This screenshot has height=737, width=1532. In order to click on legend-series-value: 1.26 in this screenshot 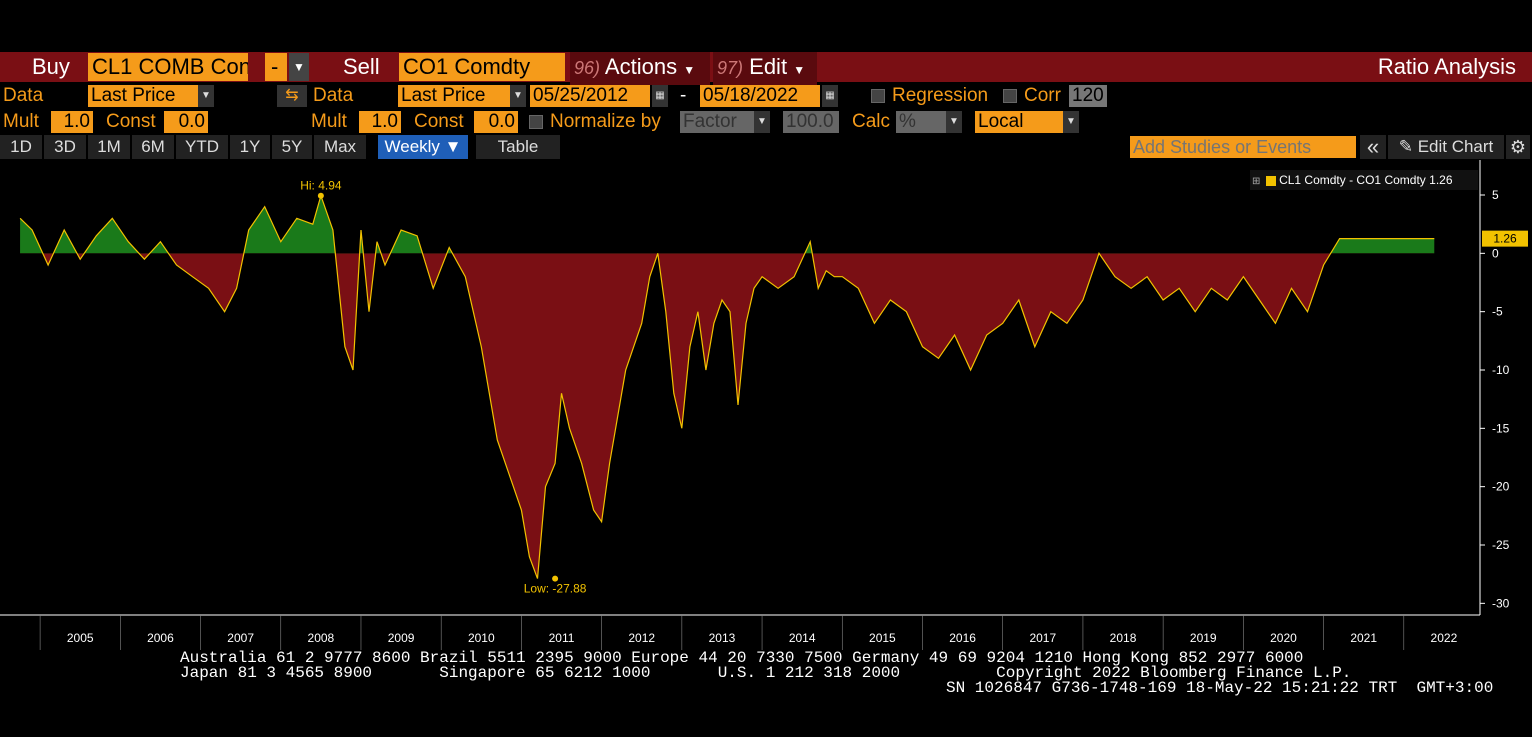, I will do `click(1441, 180)`.